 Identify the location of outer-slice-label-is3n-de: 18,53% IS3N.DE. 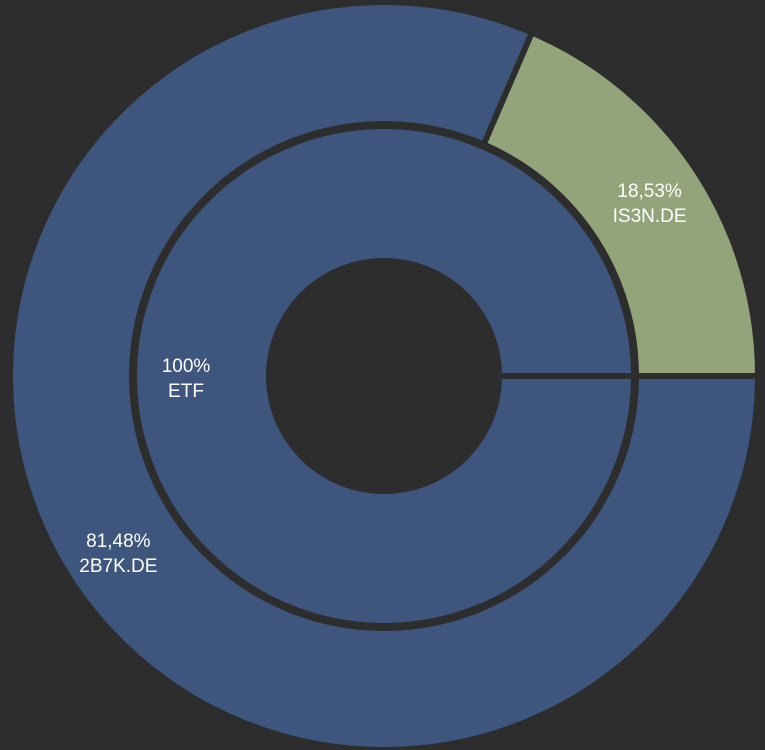
(650, 204).